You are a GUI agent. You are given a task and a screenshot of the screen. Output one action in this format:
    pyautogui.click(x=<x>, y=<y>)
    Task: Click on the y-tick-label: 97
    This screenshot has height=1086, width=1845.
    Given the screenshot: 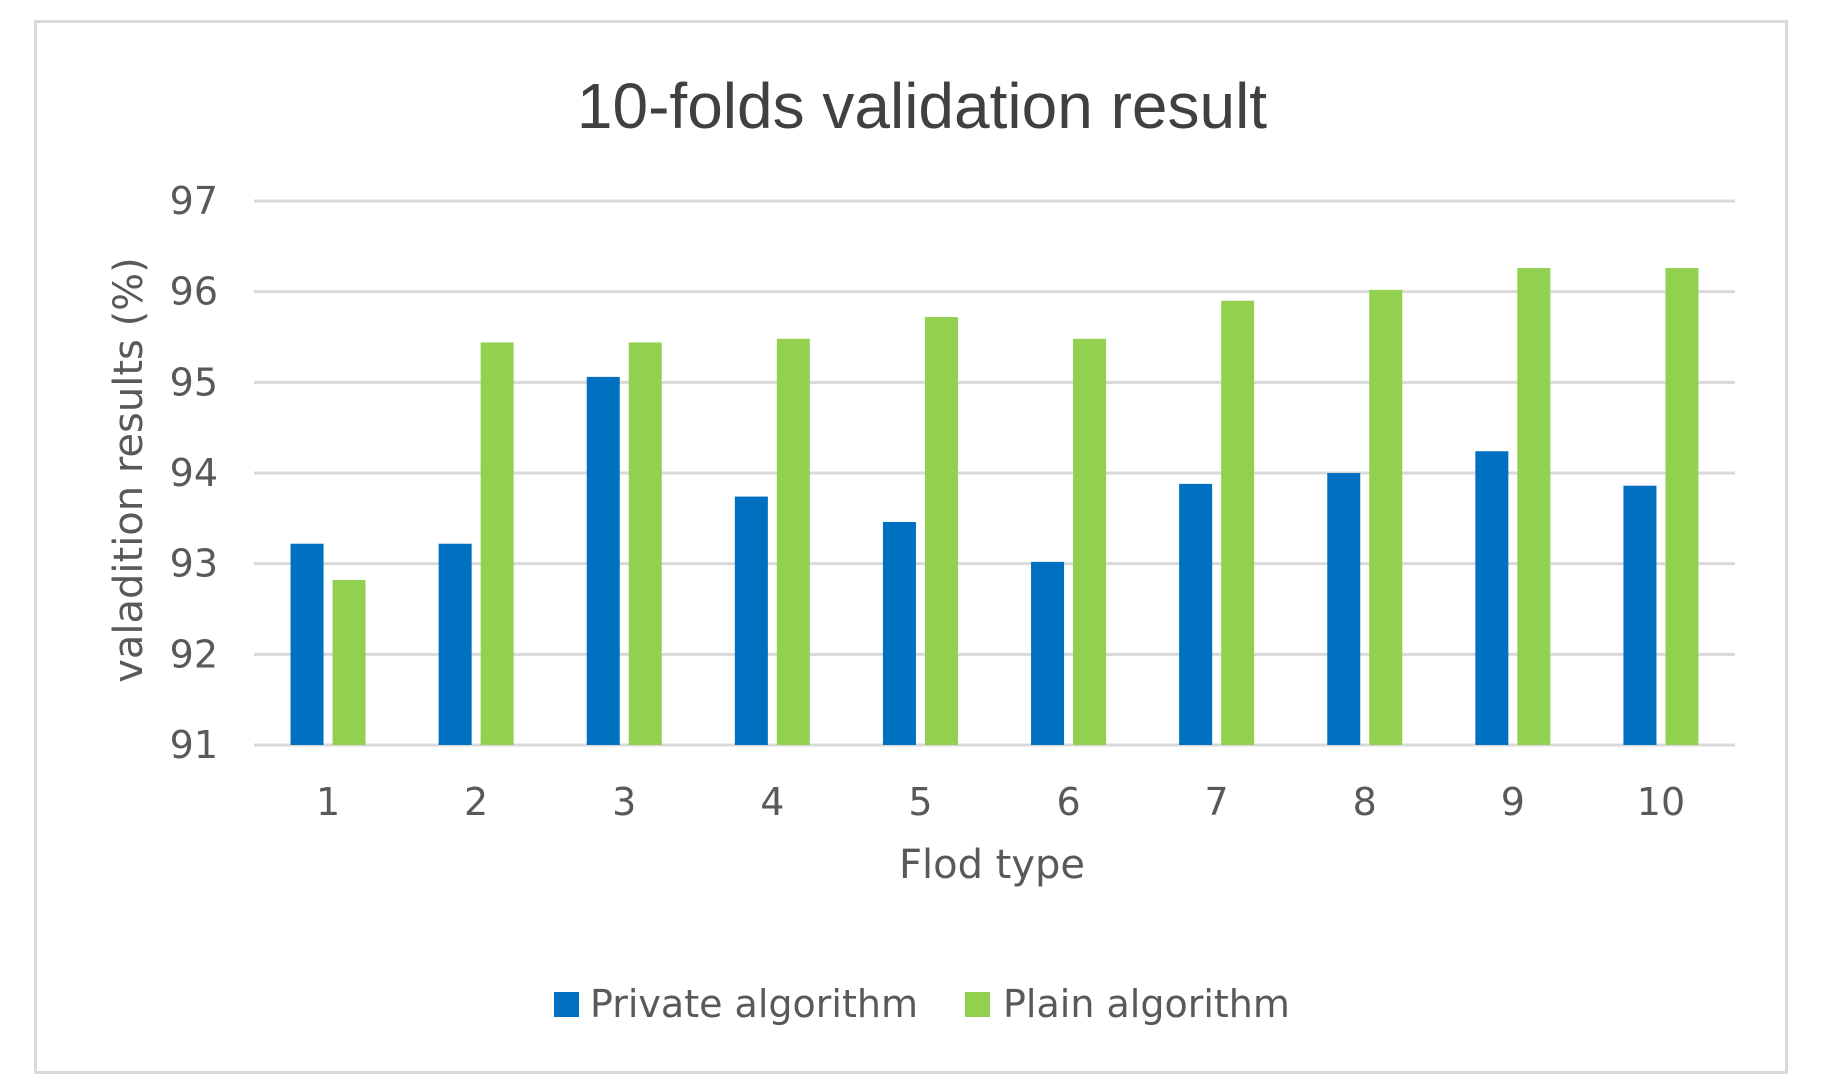 What is the action you would take?
    pyautogui.click(x=194, y=201)
    